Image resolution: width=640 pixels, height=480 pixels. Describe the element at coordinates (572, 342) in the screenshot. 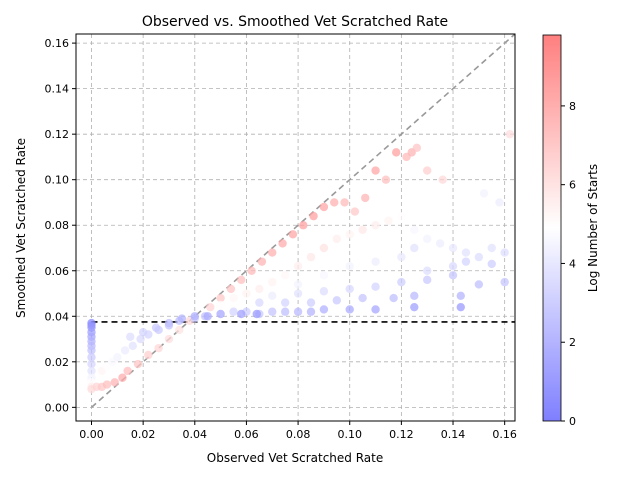

I see `colorbar-tick-label: 2` at that location.